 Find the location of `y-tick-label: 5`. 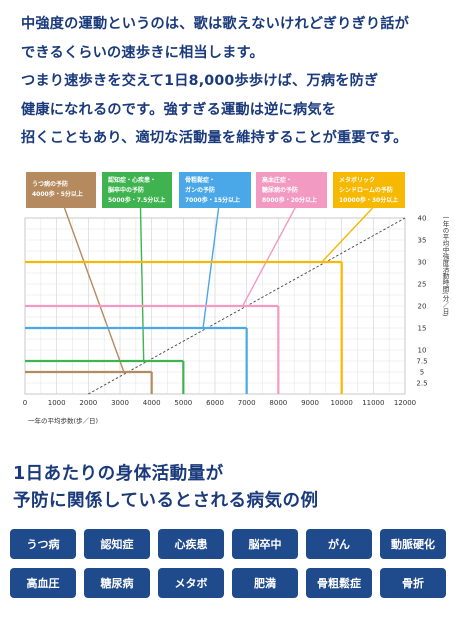

y-tick-label: 5 is located at coordinates (422, 373).